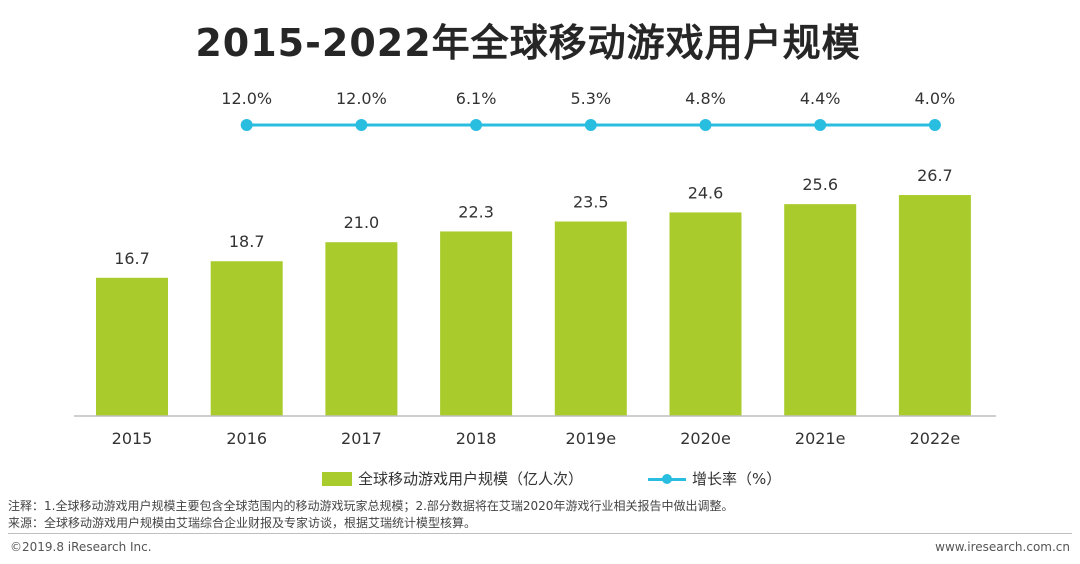 This screenshot has width=1080, height=564. Describe the element at coordinates (361, 438) in the screenshot. I see `x-tick-label-2017: 2017` at that location.